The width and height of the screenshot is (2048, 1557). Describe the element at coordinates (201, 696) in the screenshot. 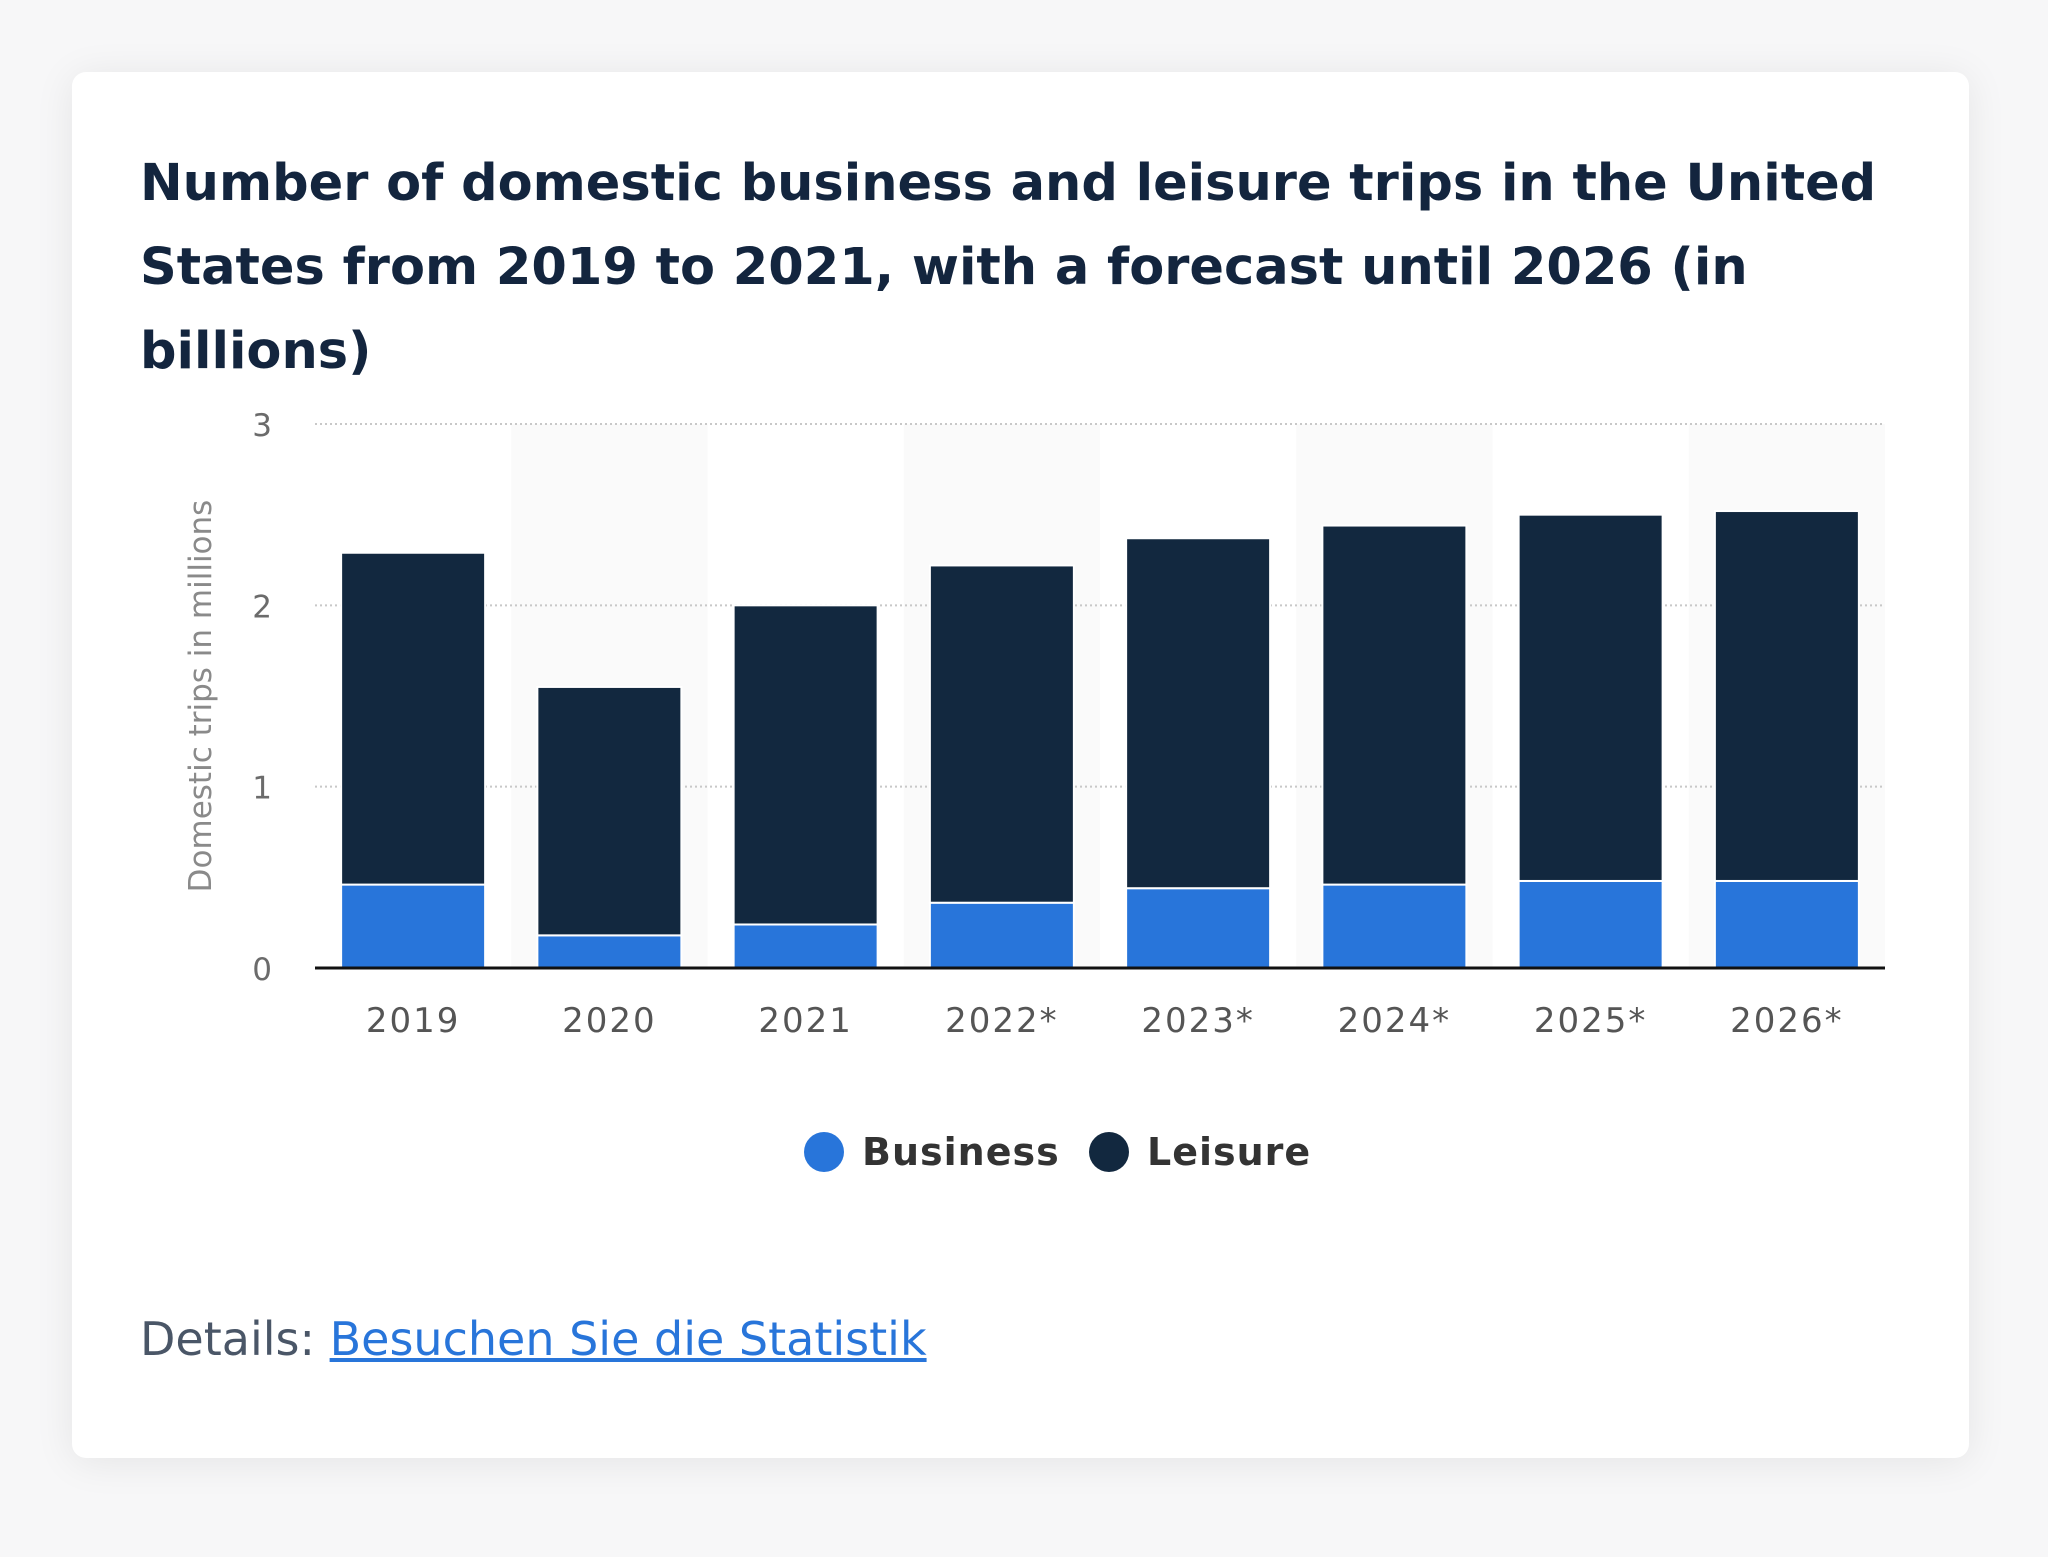

I see `y-axis-title: Domestic trips in millions` at that location.